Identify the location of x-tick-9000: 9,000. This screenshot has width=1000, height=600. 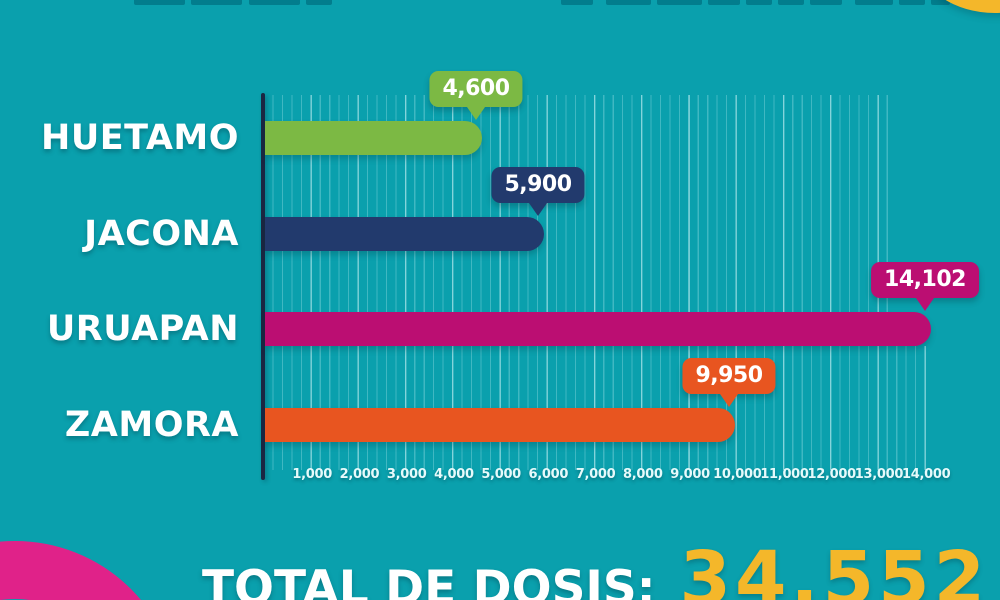
(690, 474).